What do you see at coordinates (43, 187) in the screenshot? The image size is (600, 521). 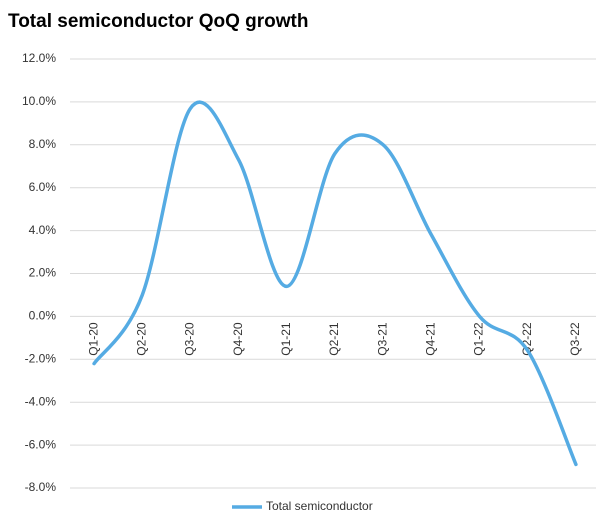 I see `y-tick-label: 6.0%` at bounding box center [43, 187].